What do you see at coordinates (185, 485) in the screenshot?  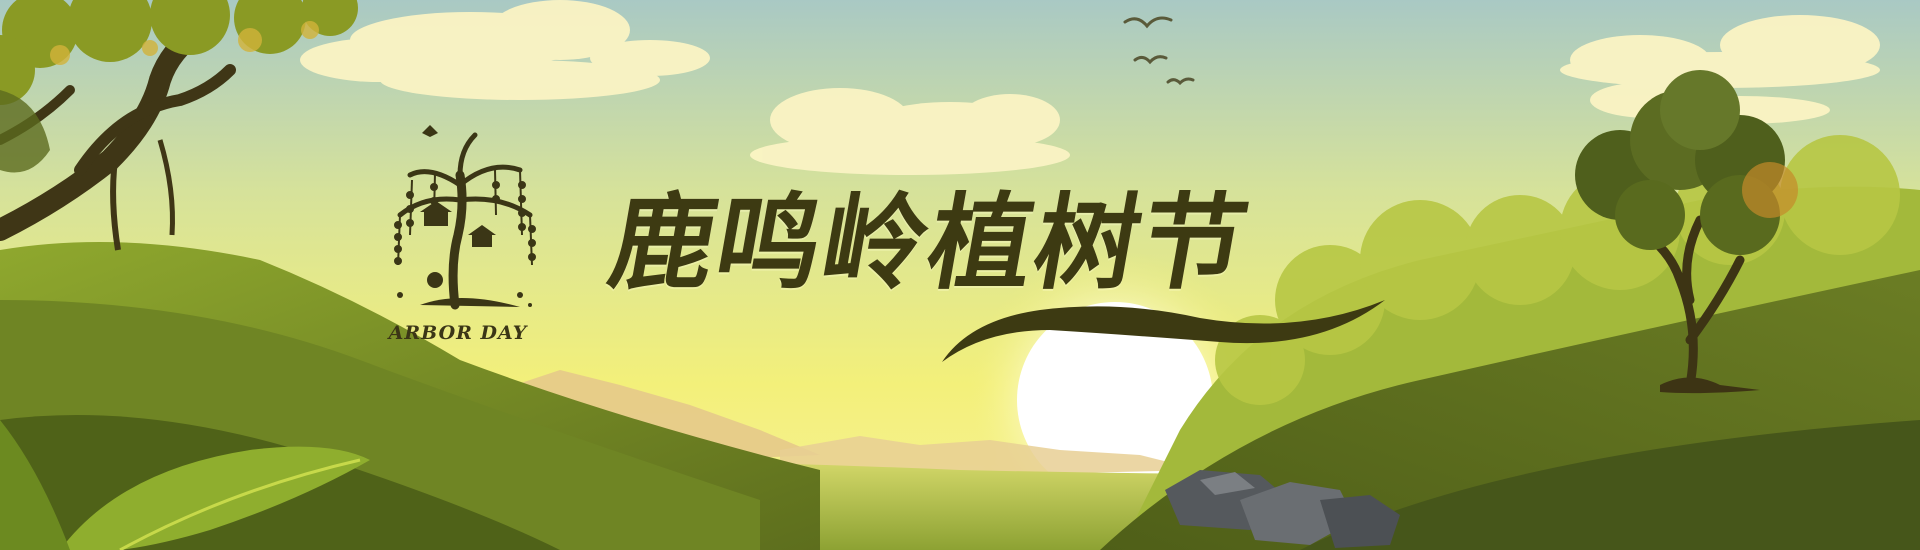 I see `leaf-icon` at bounding box center [185, 485].